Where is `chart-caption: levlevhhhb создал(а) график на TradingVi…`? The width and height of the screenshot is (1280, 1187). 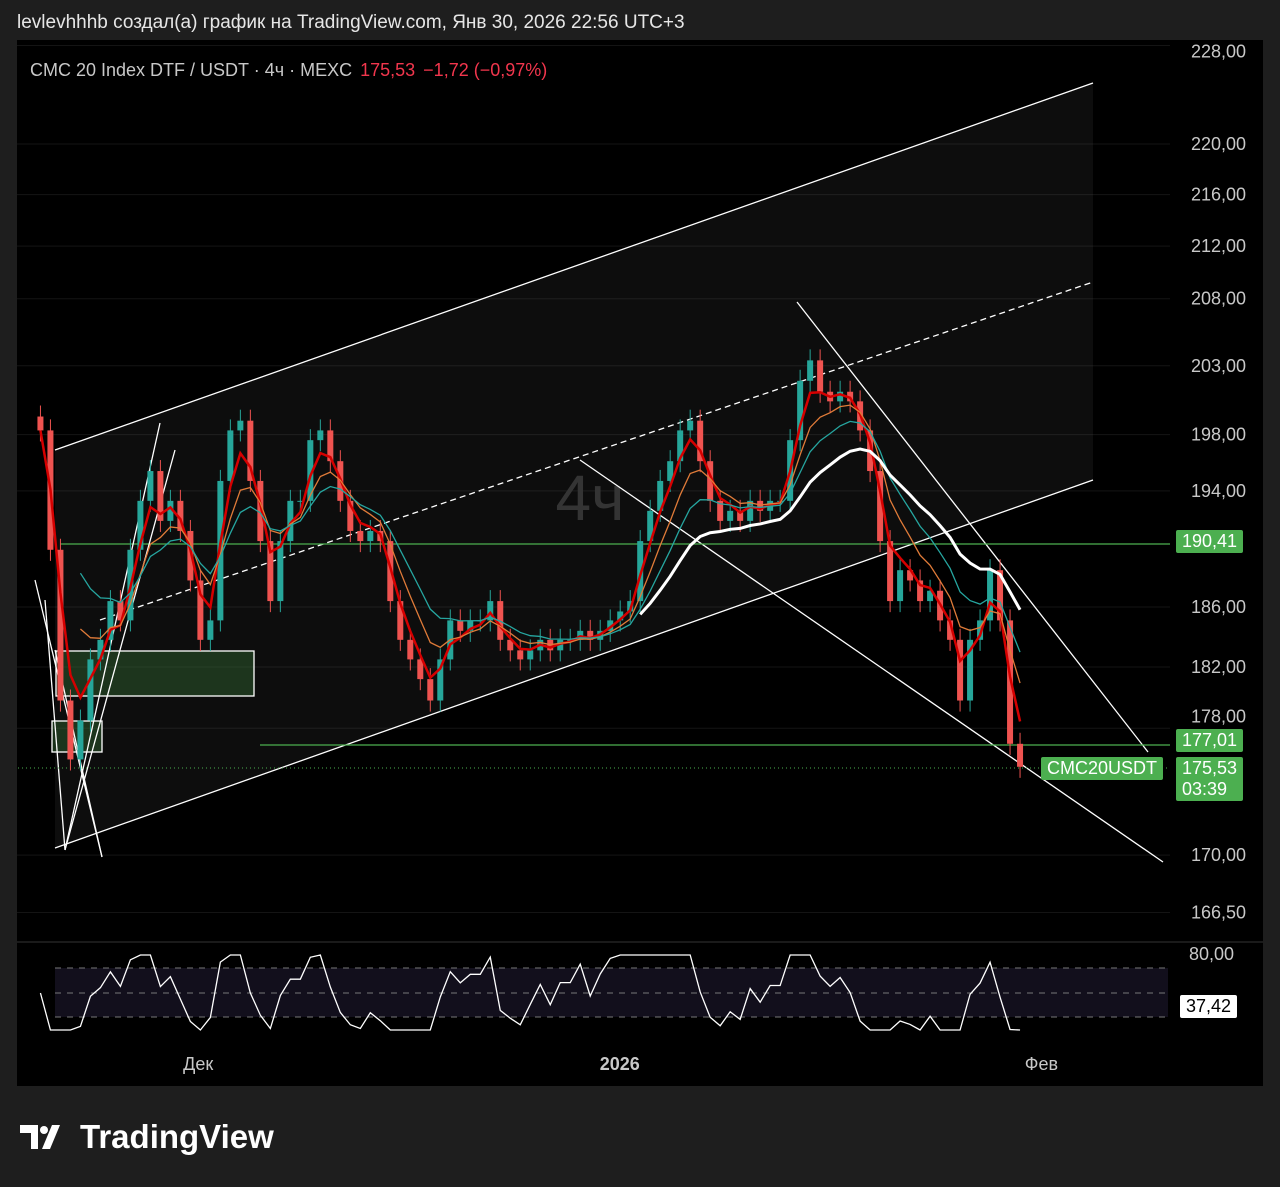 chart-caption: levlevhhhb создал(а) график на TradingVi… is located at coordinates (351, 22).